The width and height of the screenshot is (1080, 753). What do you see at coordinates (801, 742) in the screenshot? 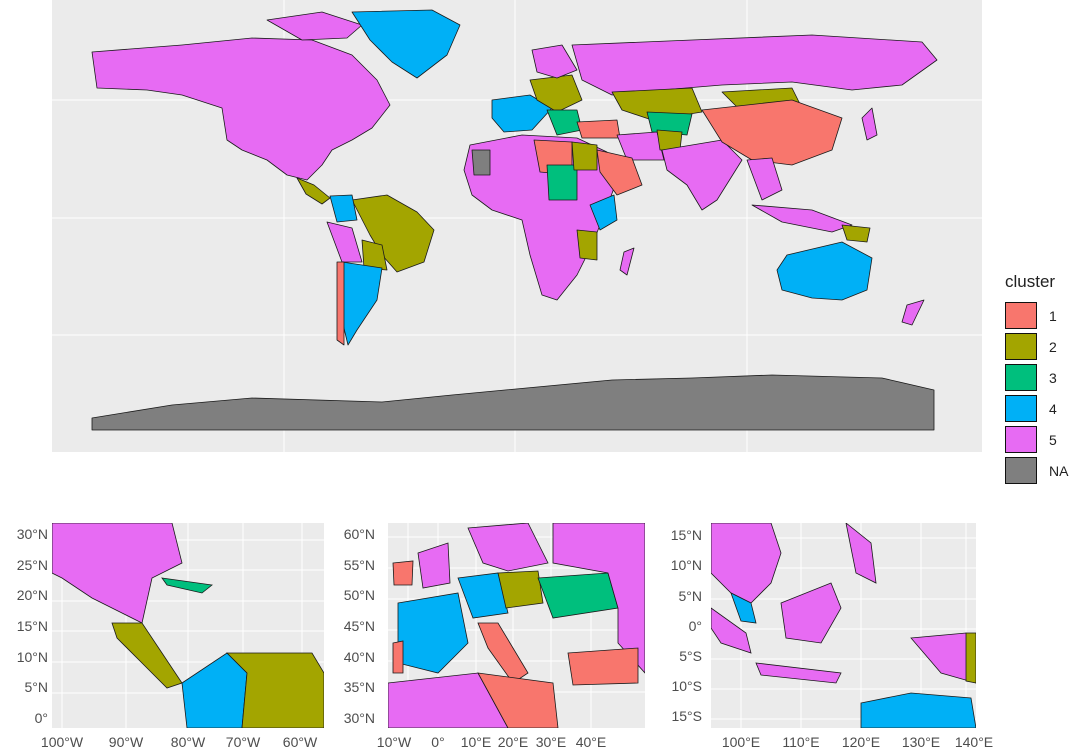
I see `tick-x-2: 110°E` at bounding box center [801, 742].